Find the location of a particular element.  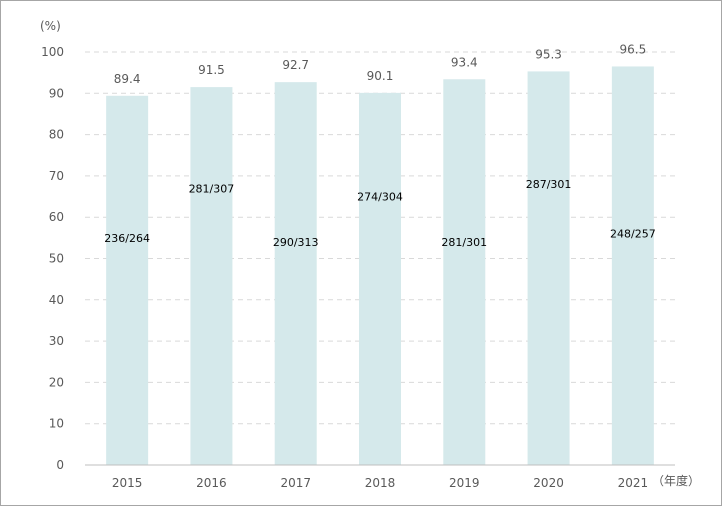

bar-value-label: 90.1 is located at coordinates (380, 76).